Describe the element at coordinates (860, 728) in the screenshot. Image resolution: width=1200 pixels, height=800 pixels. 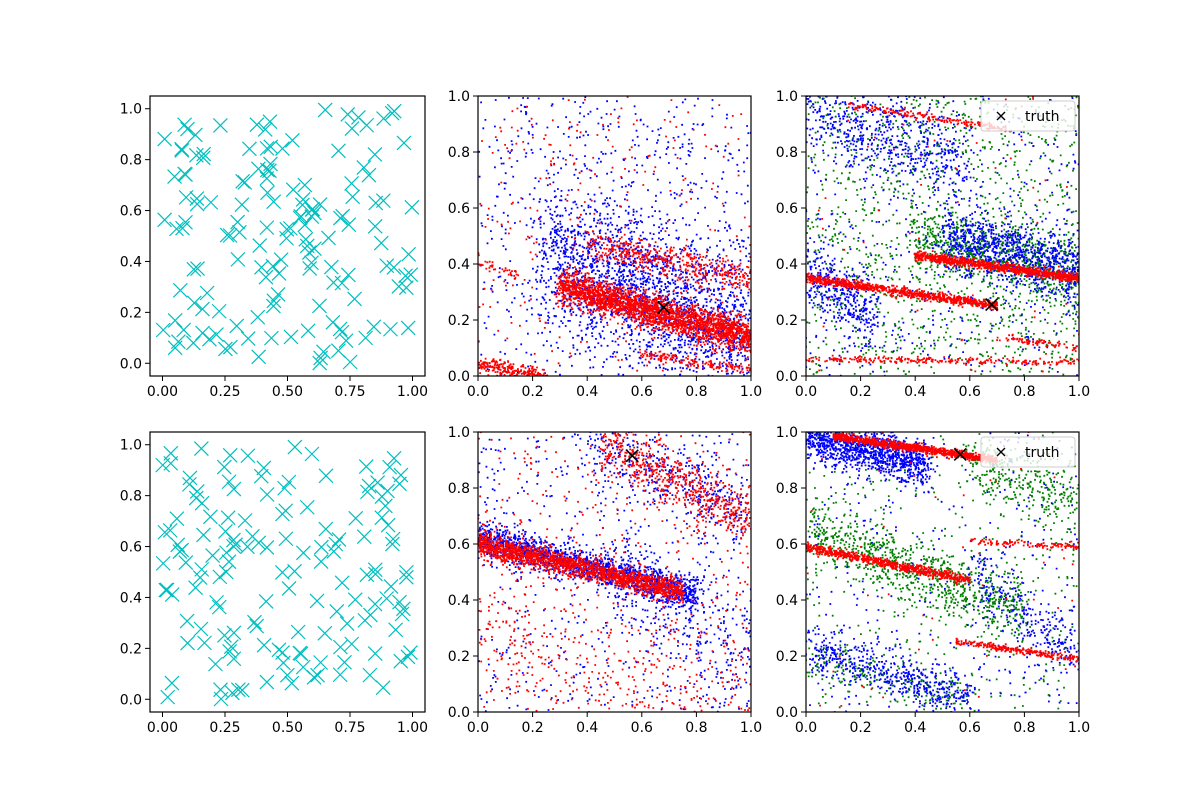
I see `x-tick-label: 0.2` at that location.